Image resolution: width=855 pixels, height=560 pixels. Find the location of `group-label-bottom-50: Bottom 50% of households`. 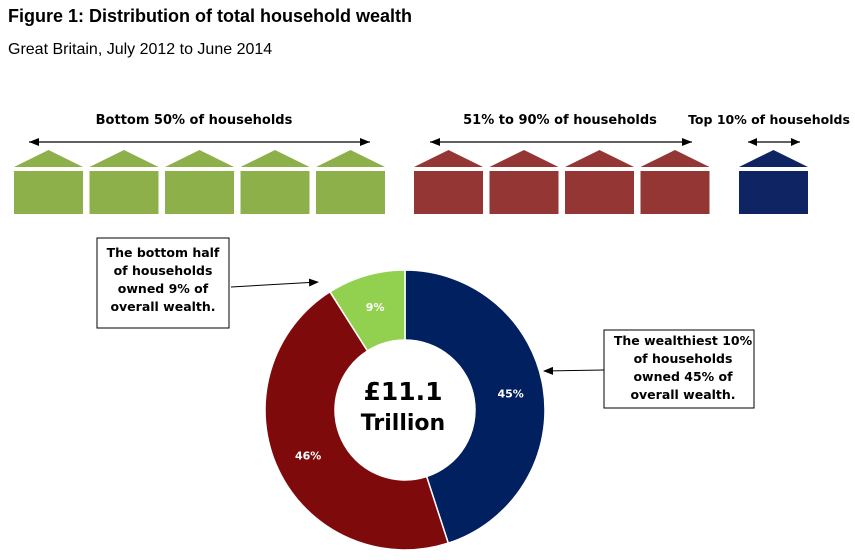

group-label-bottom-50: Bottom 50% of households is located at coordinates (194, 120).